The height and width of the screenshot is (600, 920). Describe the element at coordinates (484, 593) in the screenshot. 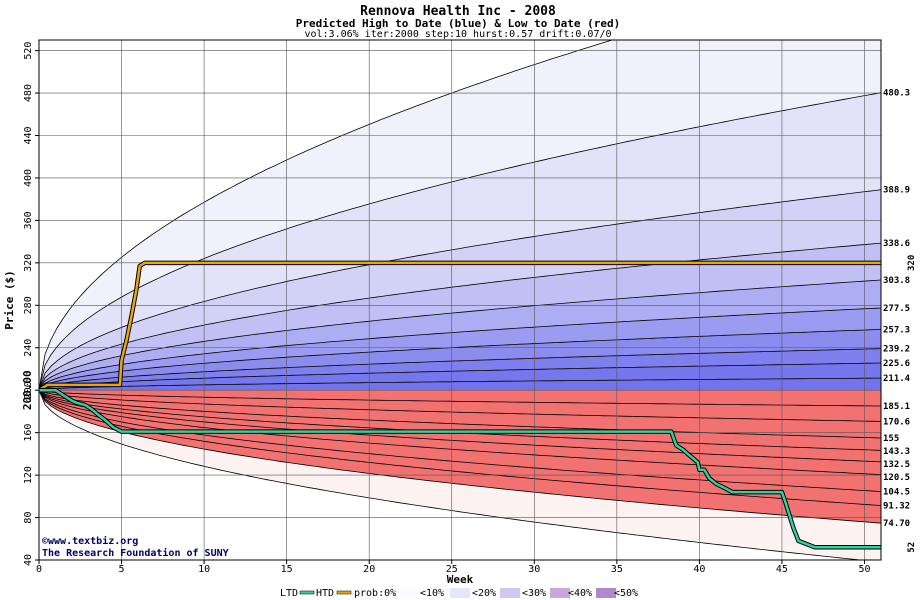

I see `legend-prob-20-label: <20%` at that location.